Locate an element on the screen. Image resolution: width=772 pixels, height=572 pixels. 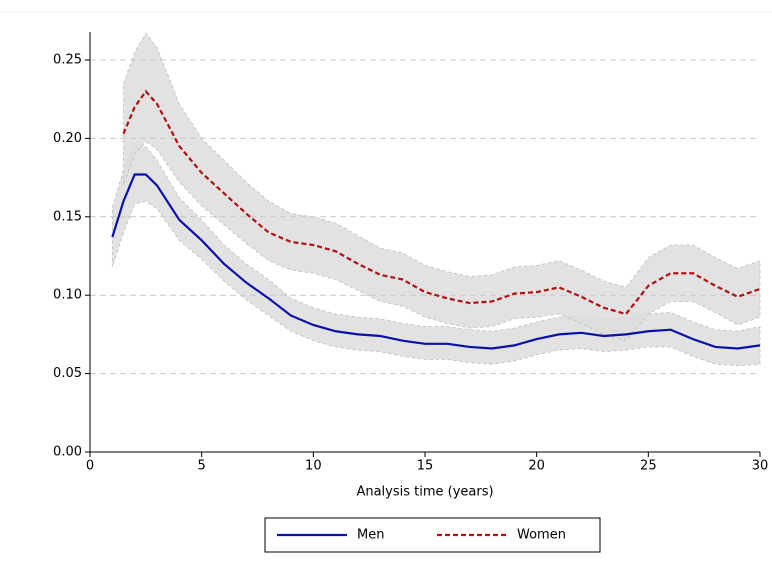
y-tick-label: 0.15 is located at coordinates (67, 216).